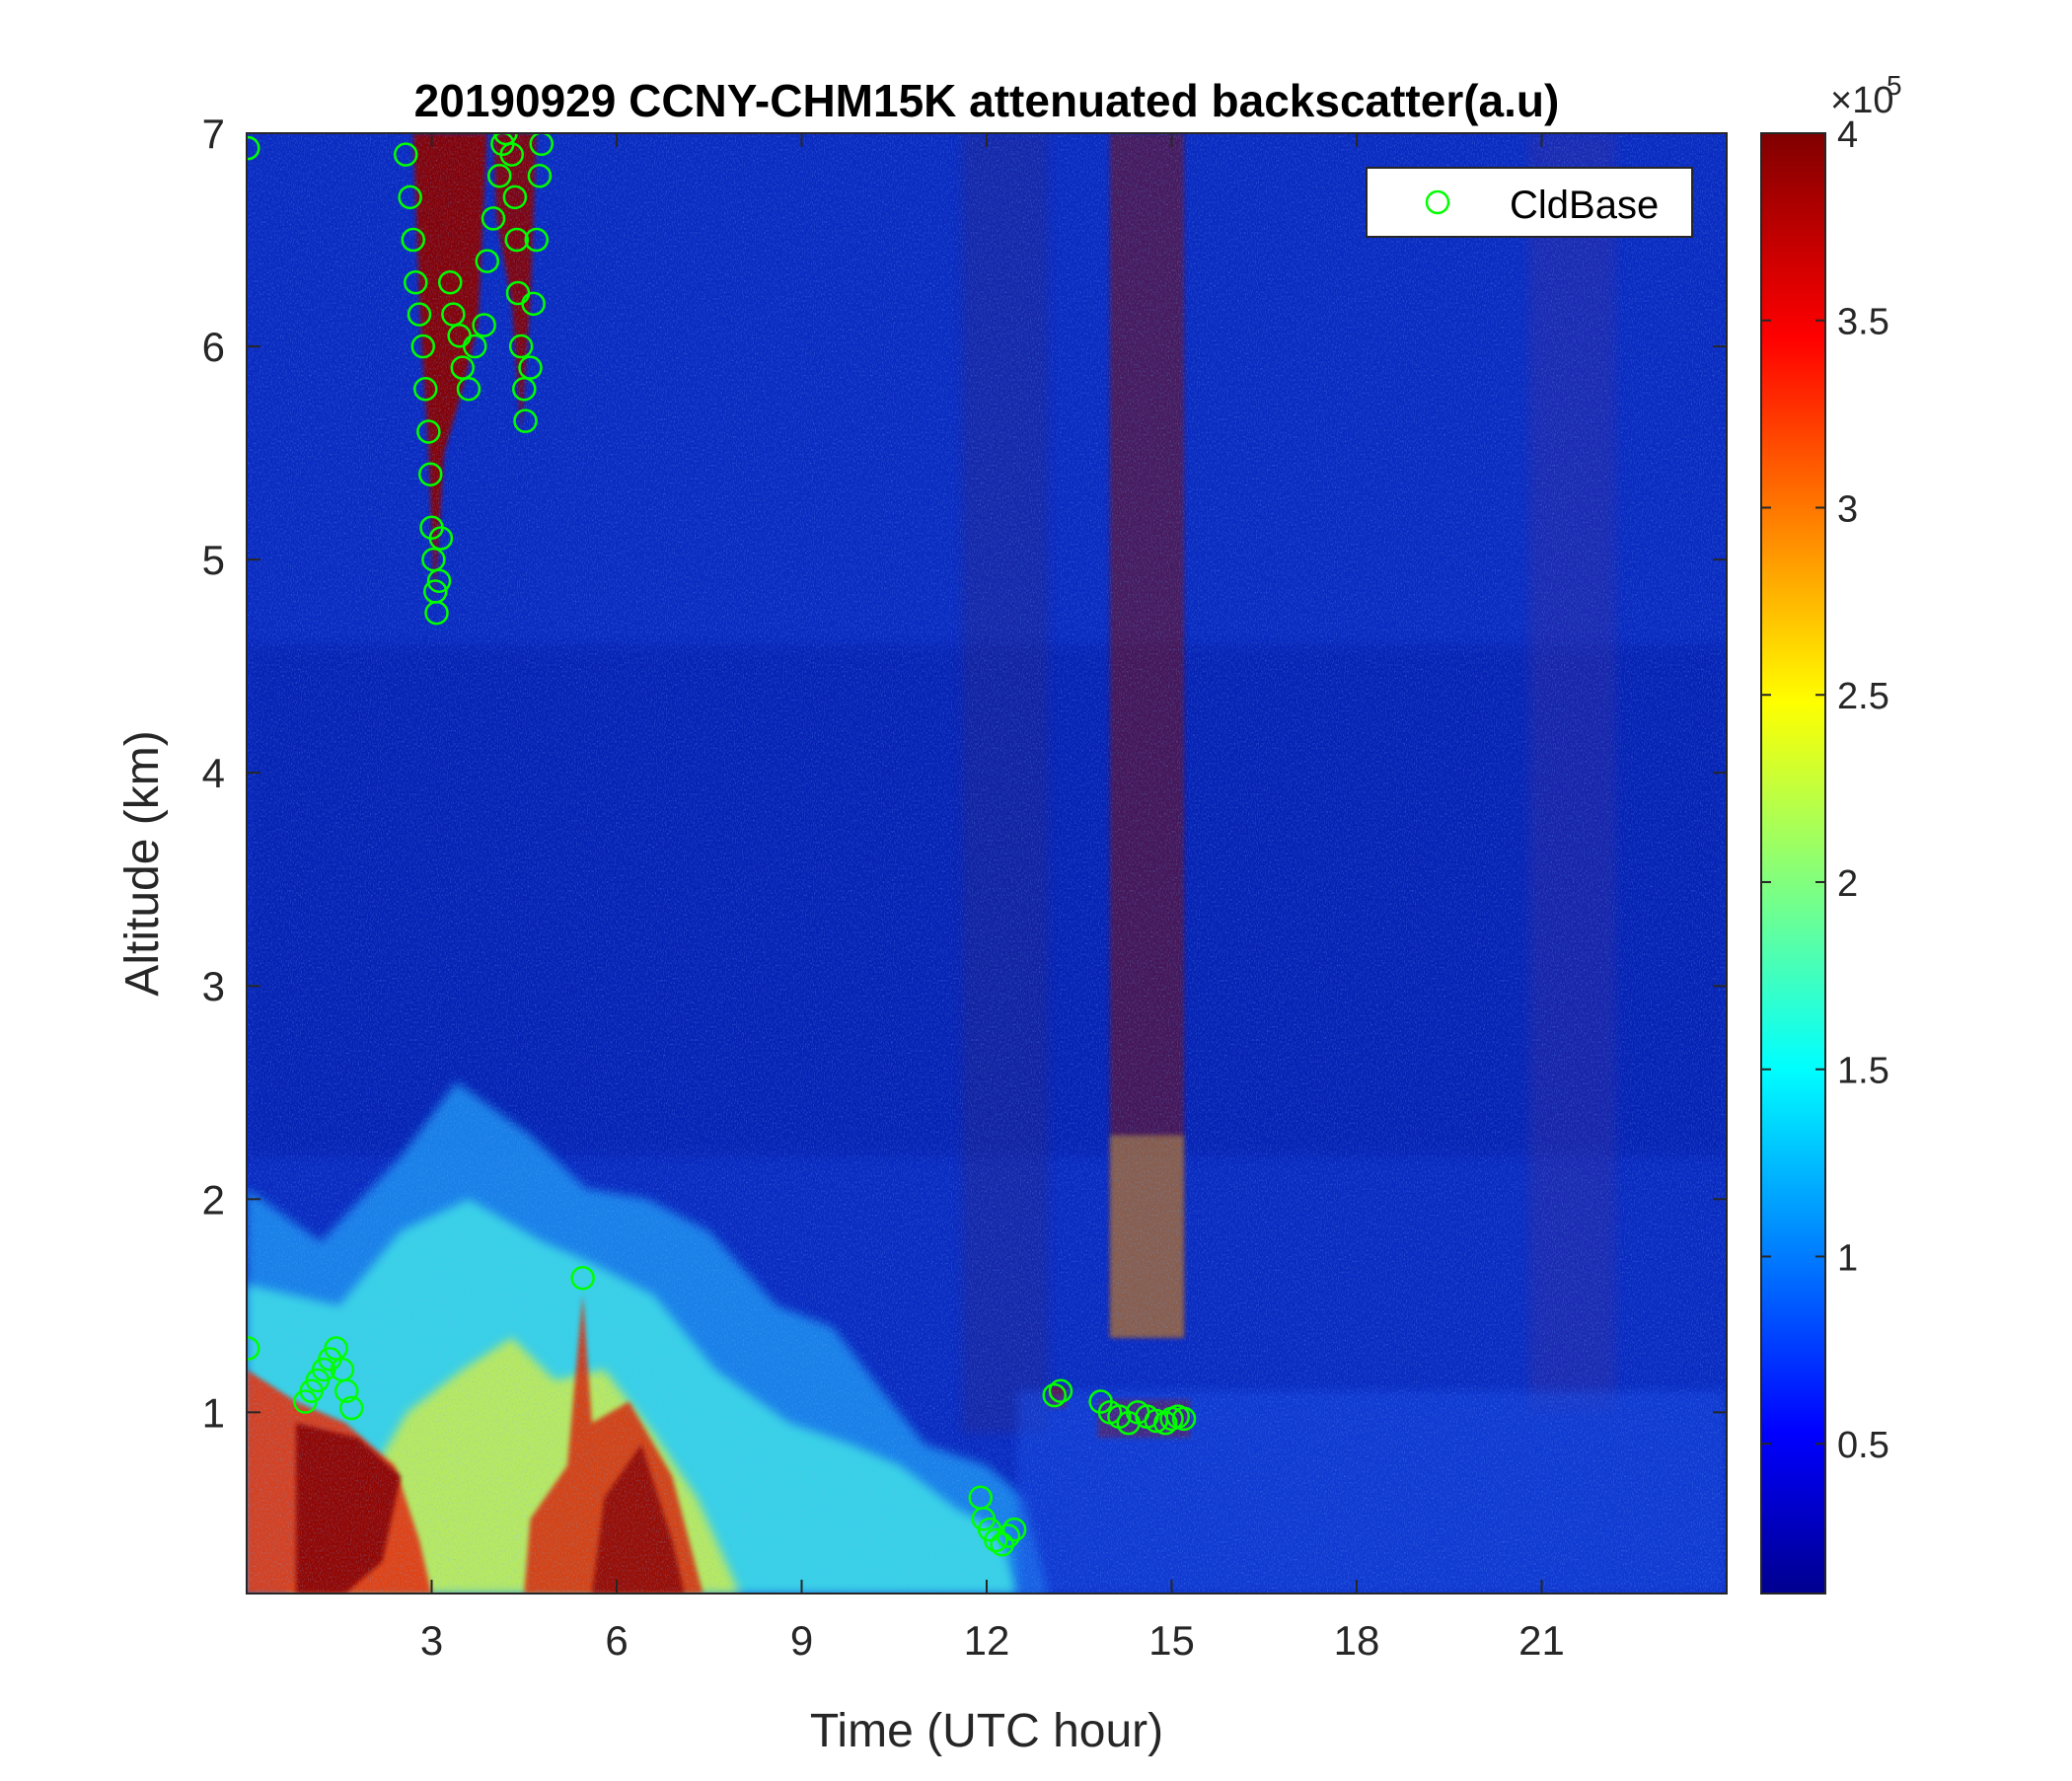 This screenshot has width=2072, height=1781. What do you see at coordinates (1172, 1640) in the screenshot?
I see `x-tick-label: 15` at bounding box center [1172, 1640].